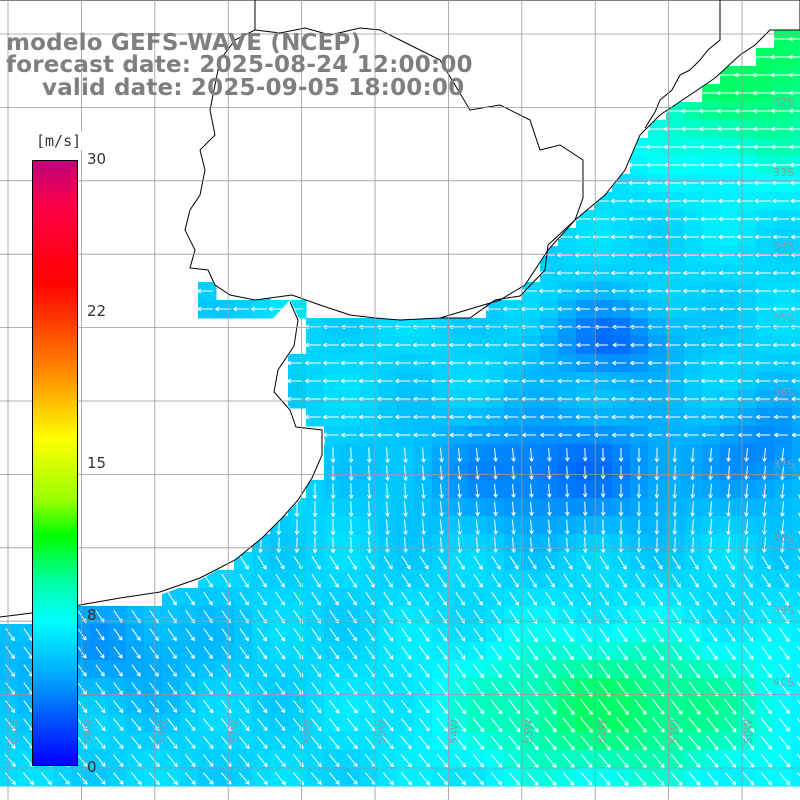  What do you see at coordinates (783, 682) in the screenshot?
I see `lat-label-40s: 40S` at bounding box center [783, 682].